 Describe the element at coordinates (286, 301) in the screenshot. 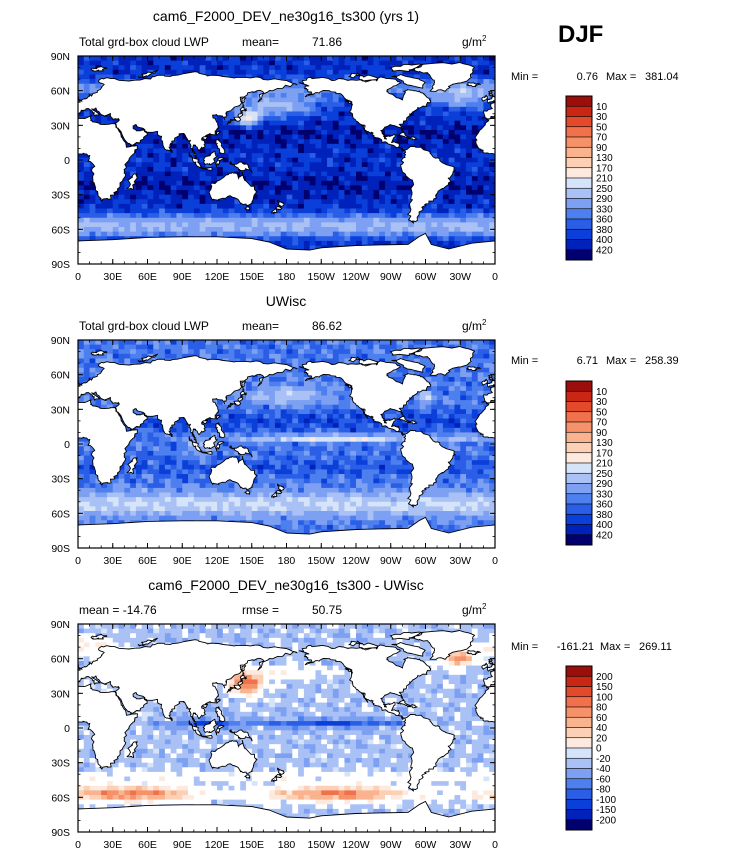

I see `panel-title: UWisc` at that location.